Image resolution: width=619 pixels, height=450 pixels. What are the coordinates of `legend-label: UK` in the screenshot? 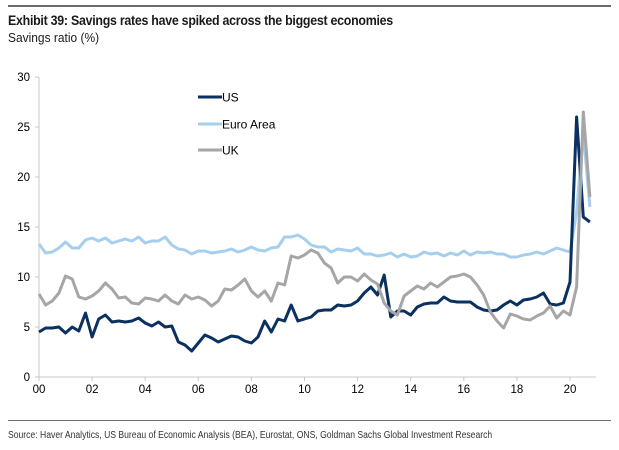 It's located at (230, 151).